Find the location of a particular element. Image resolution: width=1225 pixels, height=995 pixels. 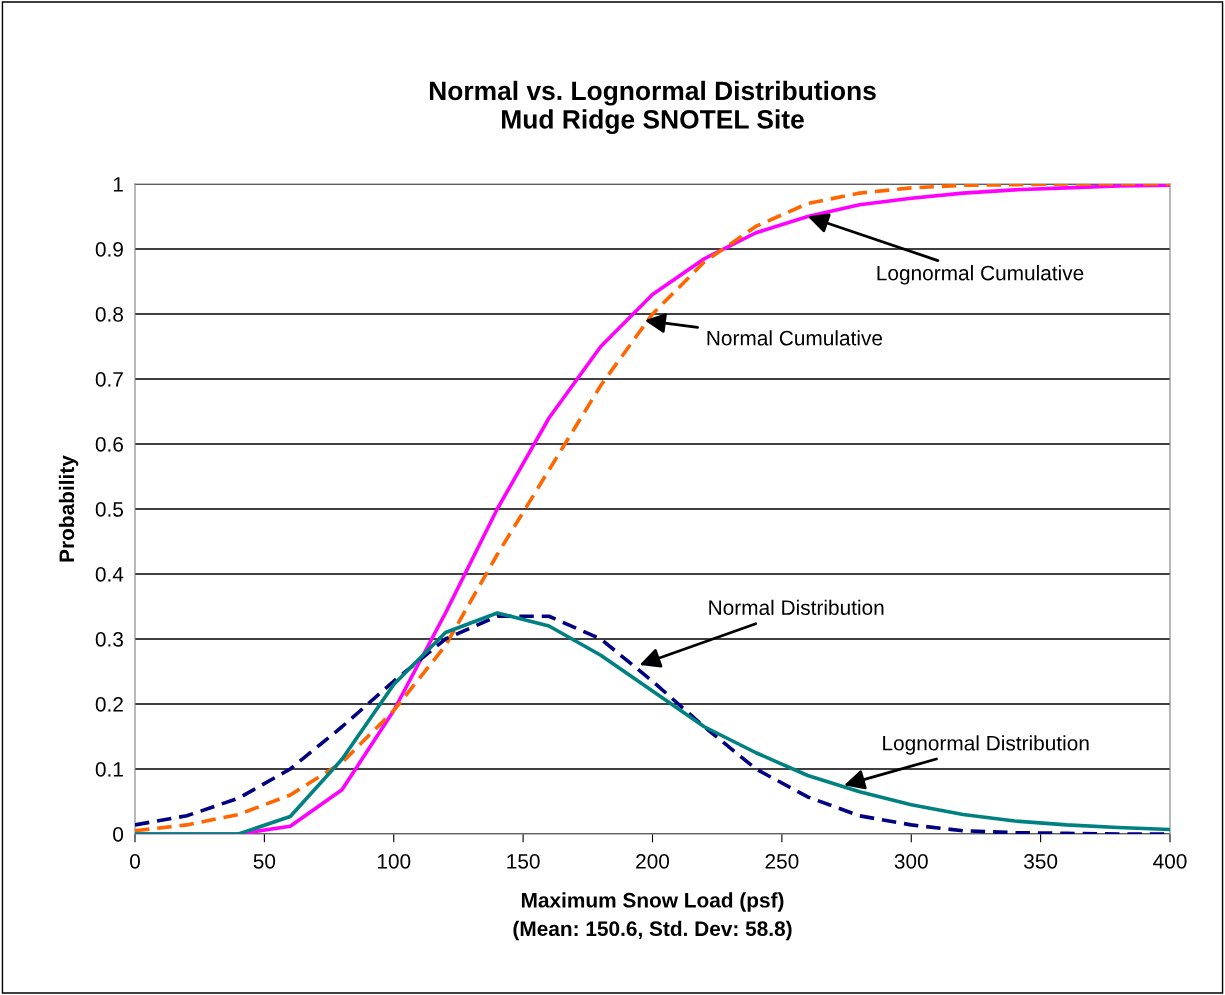

annotation: Normal Distribution is located at coordinates (796, 607).